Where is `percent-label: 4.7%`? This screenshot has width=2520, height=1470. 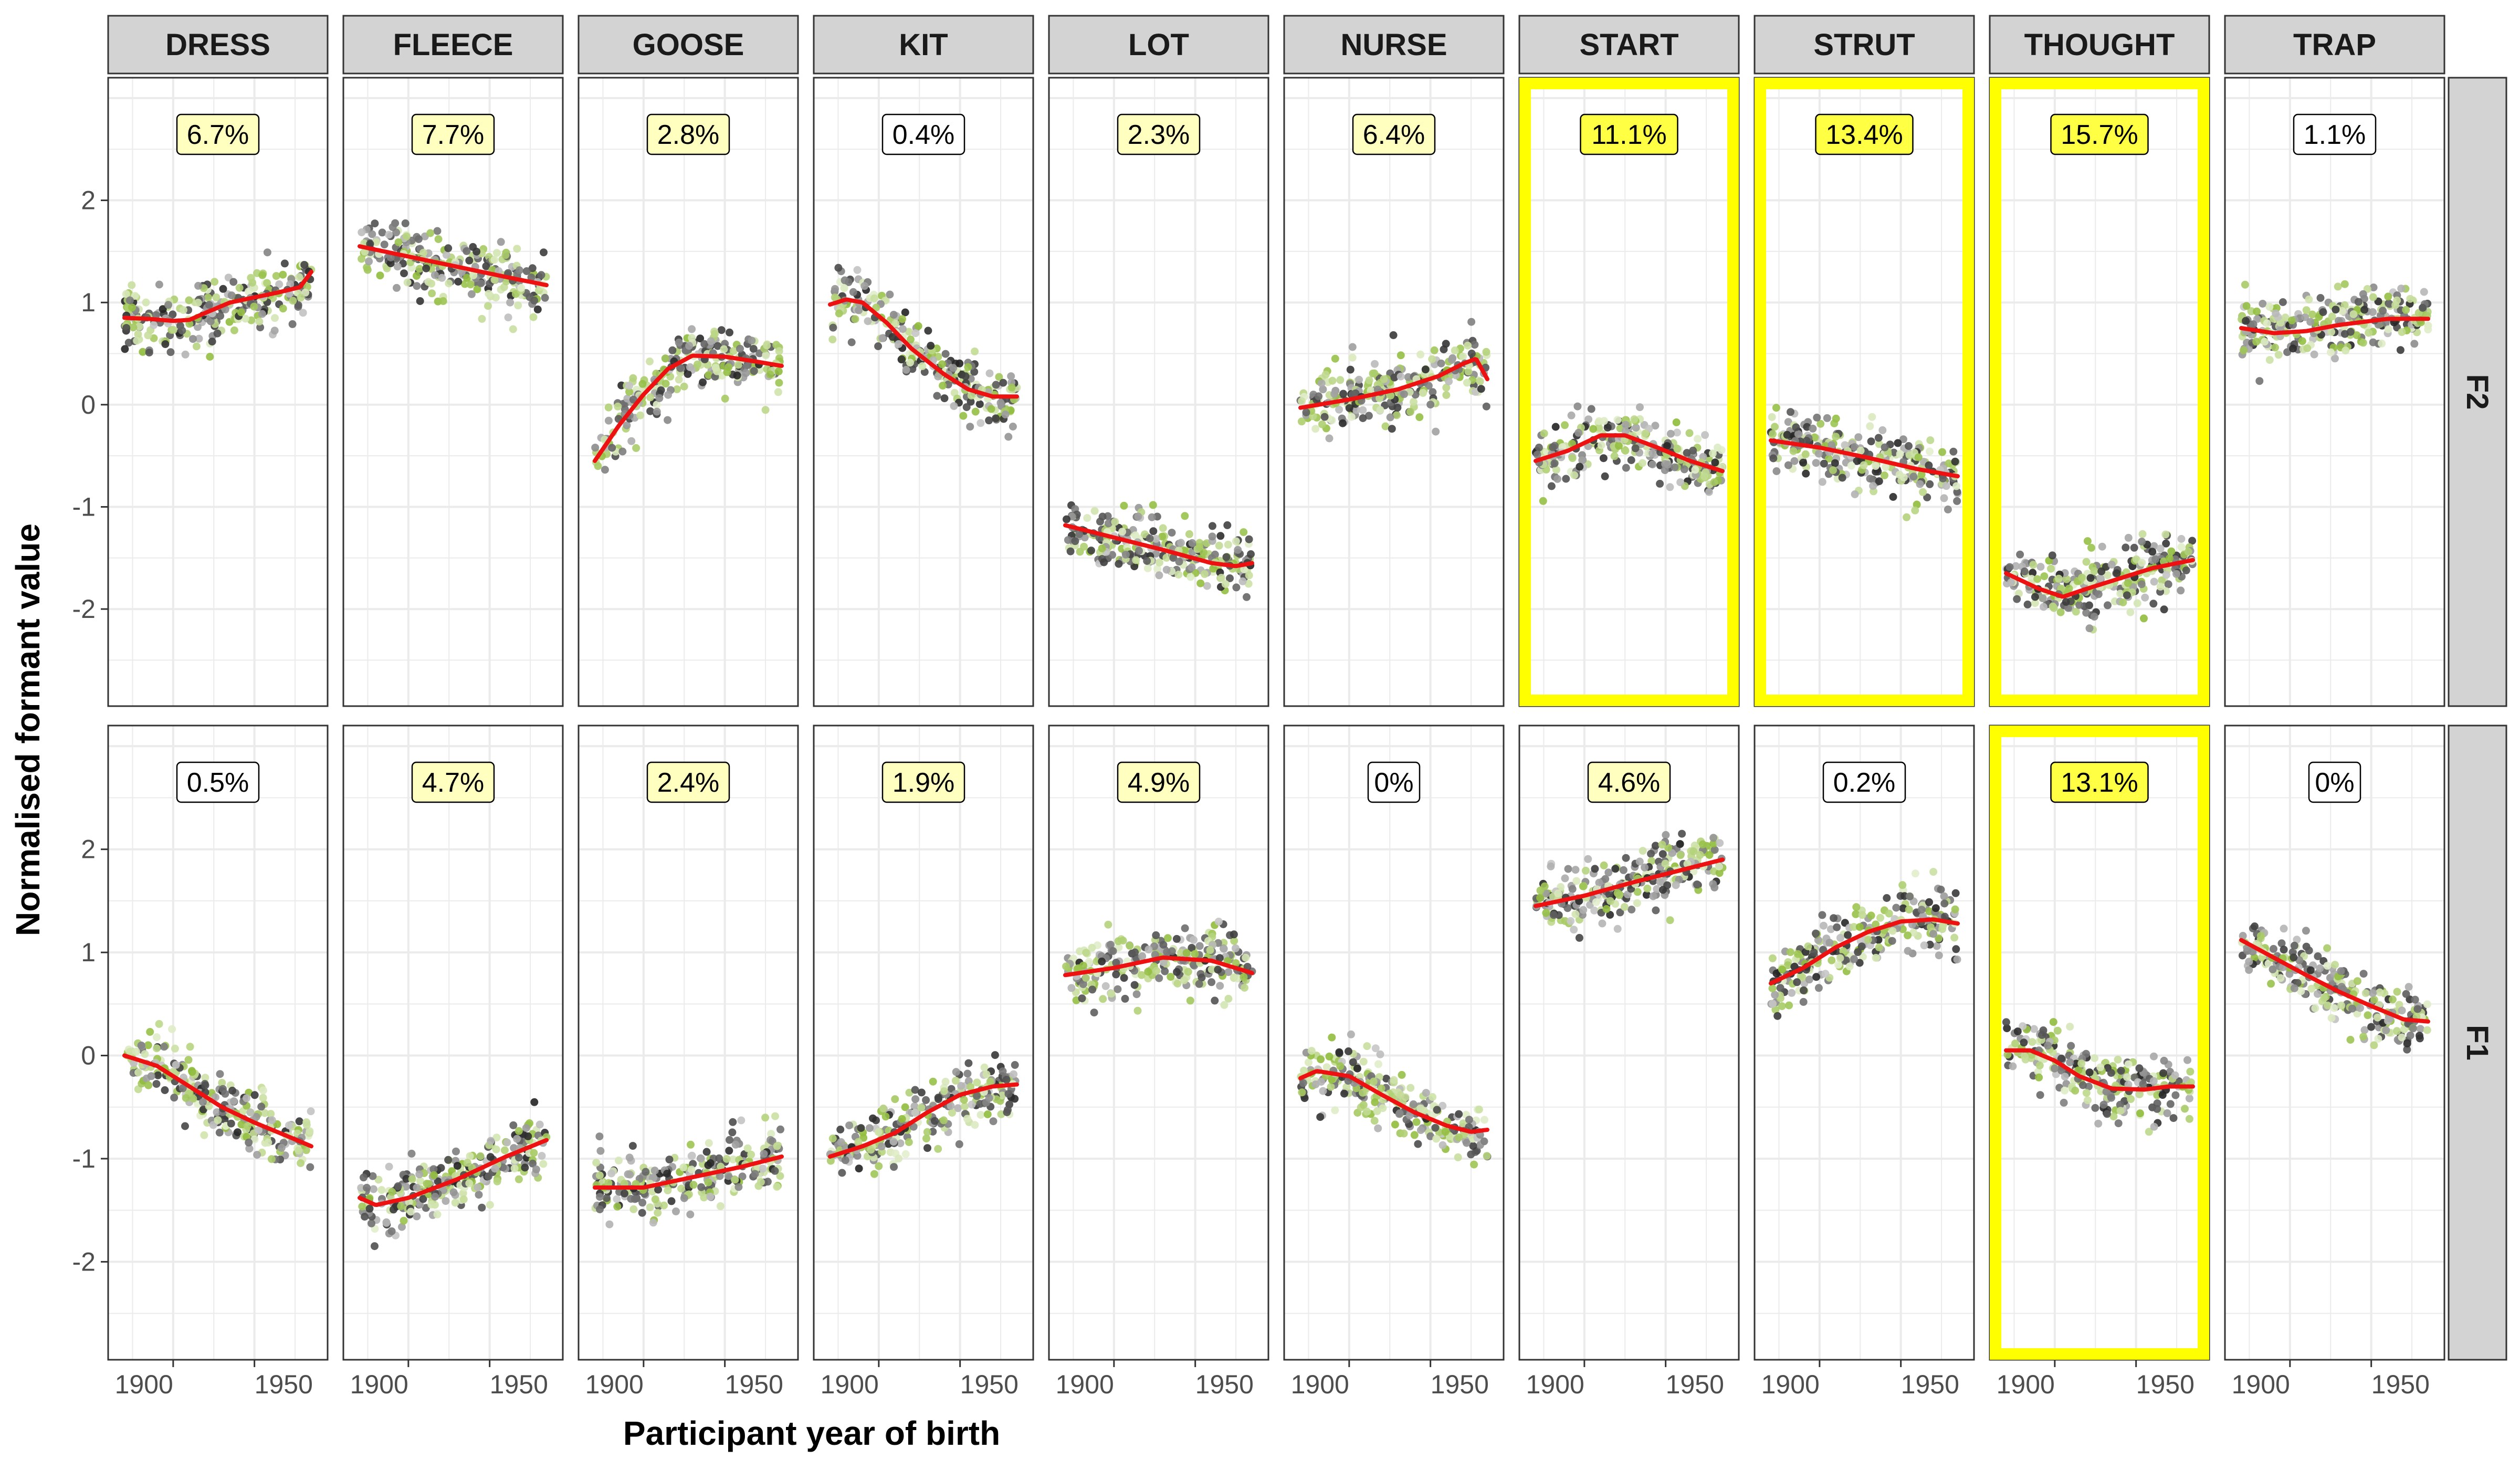 percent-label: 4.7% is located at coordinates (453, 782).